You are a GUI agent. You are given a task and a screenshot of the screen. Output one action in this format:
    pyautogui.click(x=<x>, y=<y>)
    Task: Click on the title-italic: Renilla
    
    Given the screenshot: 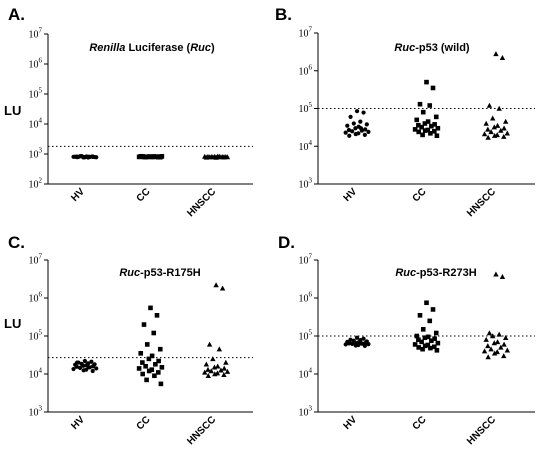 What is the action you would take?
    pyautogui.click(x=107, y=48)
    